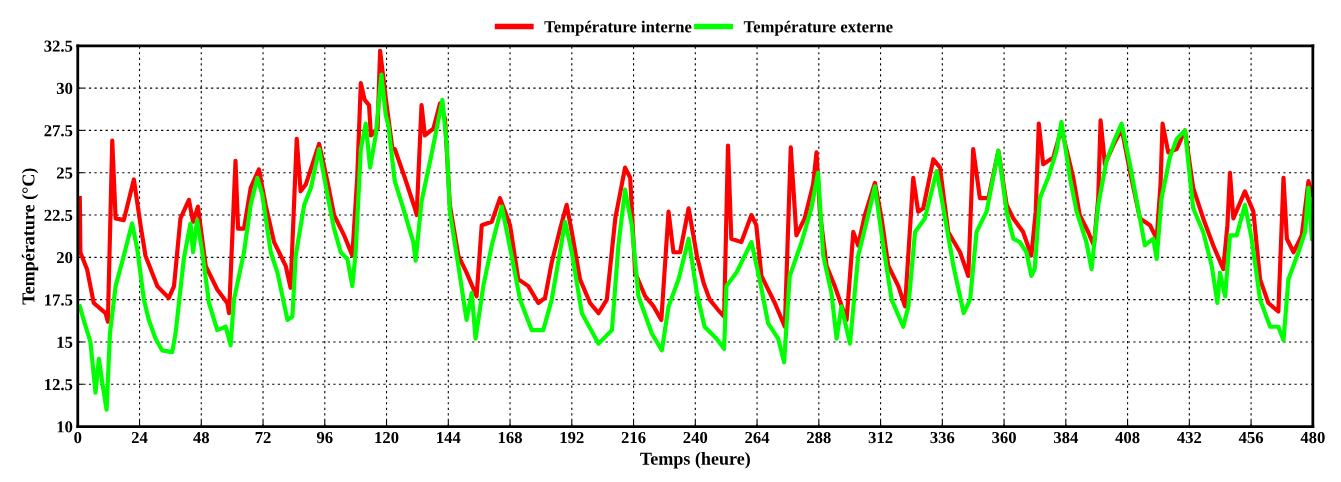 The height and width of the screenshot is (482, 1341). I want to click on legend-label: Température externe, so click(818, 28).